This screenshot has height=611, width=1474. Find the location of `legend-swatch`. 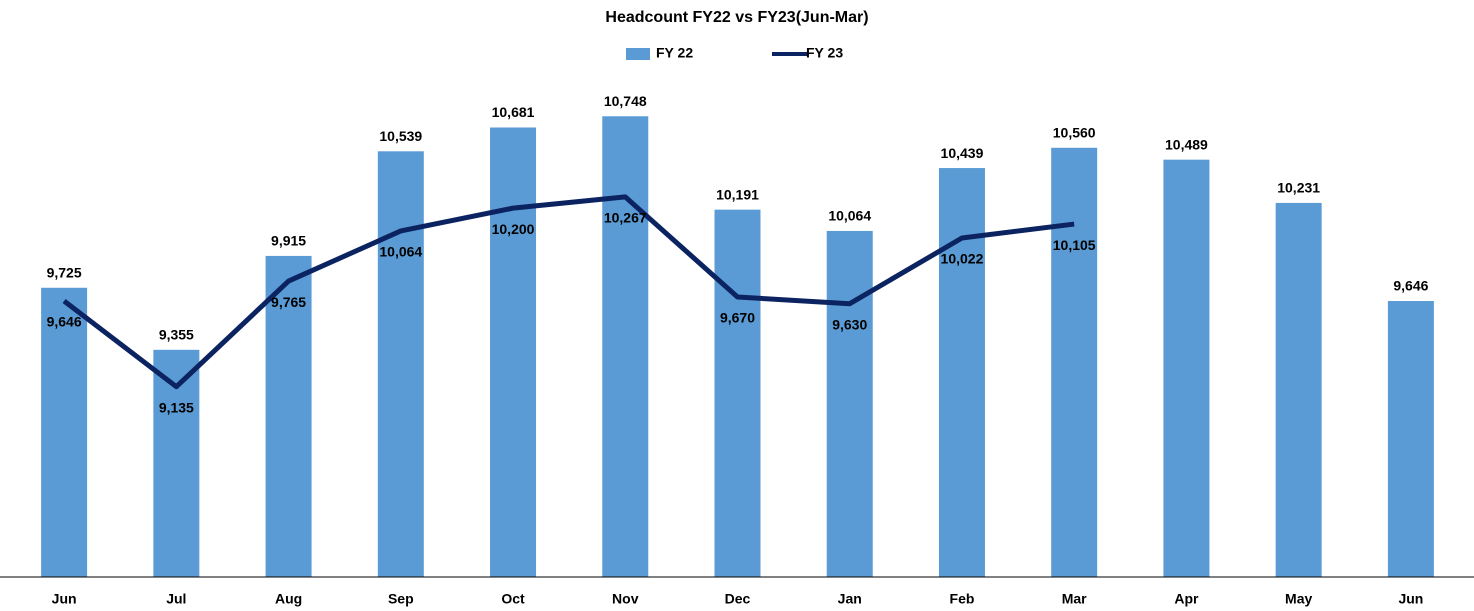

legend-swatch is located at coordinates (638, 54).